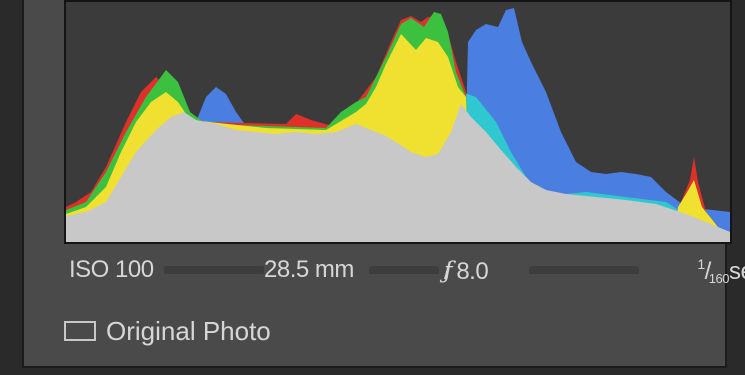 This screenshot has width=745, height=375. What do you see at coordinates (309, 269) in the screenshot?
I see `focal-length-value: 28.5 mm` at bounding box center [309, 269].